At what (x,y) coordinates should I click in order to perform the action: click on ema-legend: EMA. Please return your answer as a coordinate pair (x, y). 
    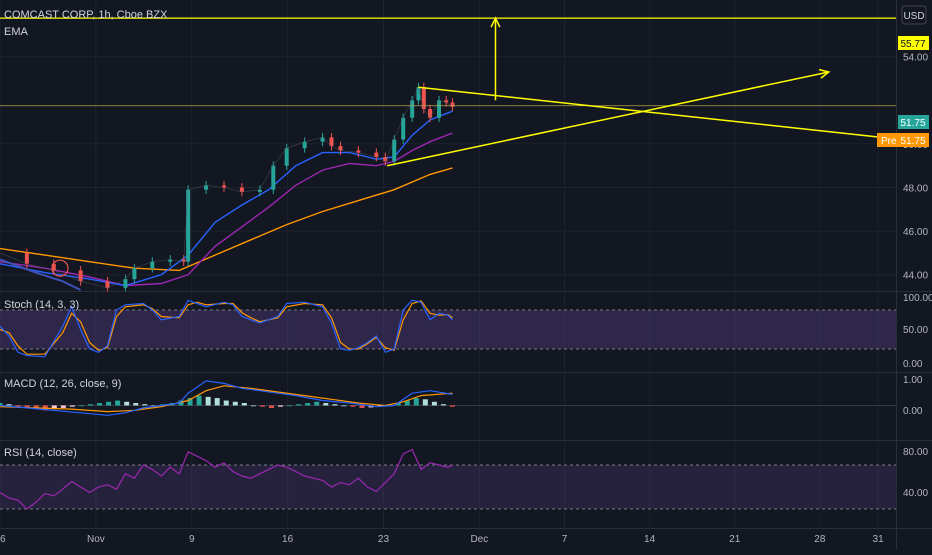
    Looking at the image, I should click on (16, 32).